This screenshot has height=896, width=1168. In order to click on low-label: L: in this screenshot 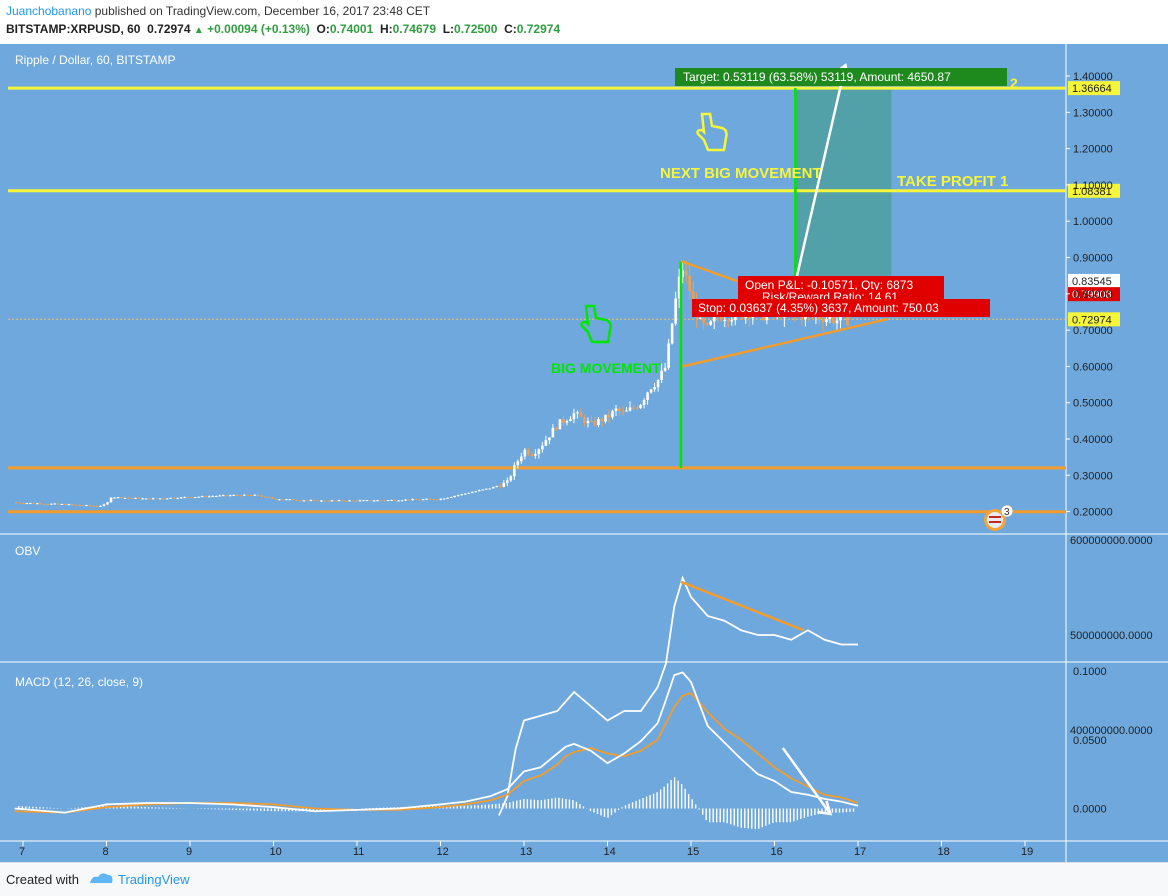, I will do `click(448, 29)`.